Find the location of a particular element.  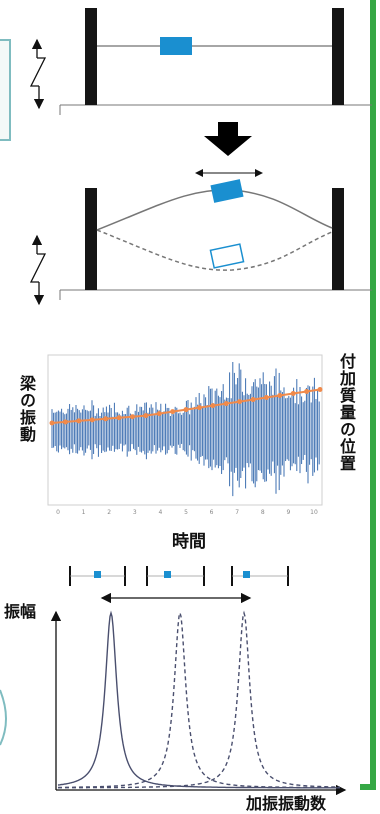

beam-vibration-label: 梁の振動 is located at coordinates (26, 409).